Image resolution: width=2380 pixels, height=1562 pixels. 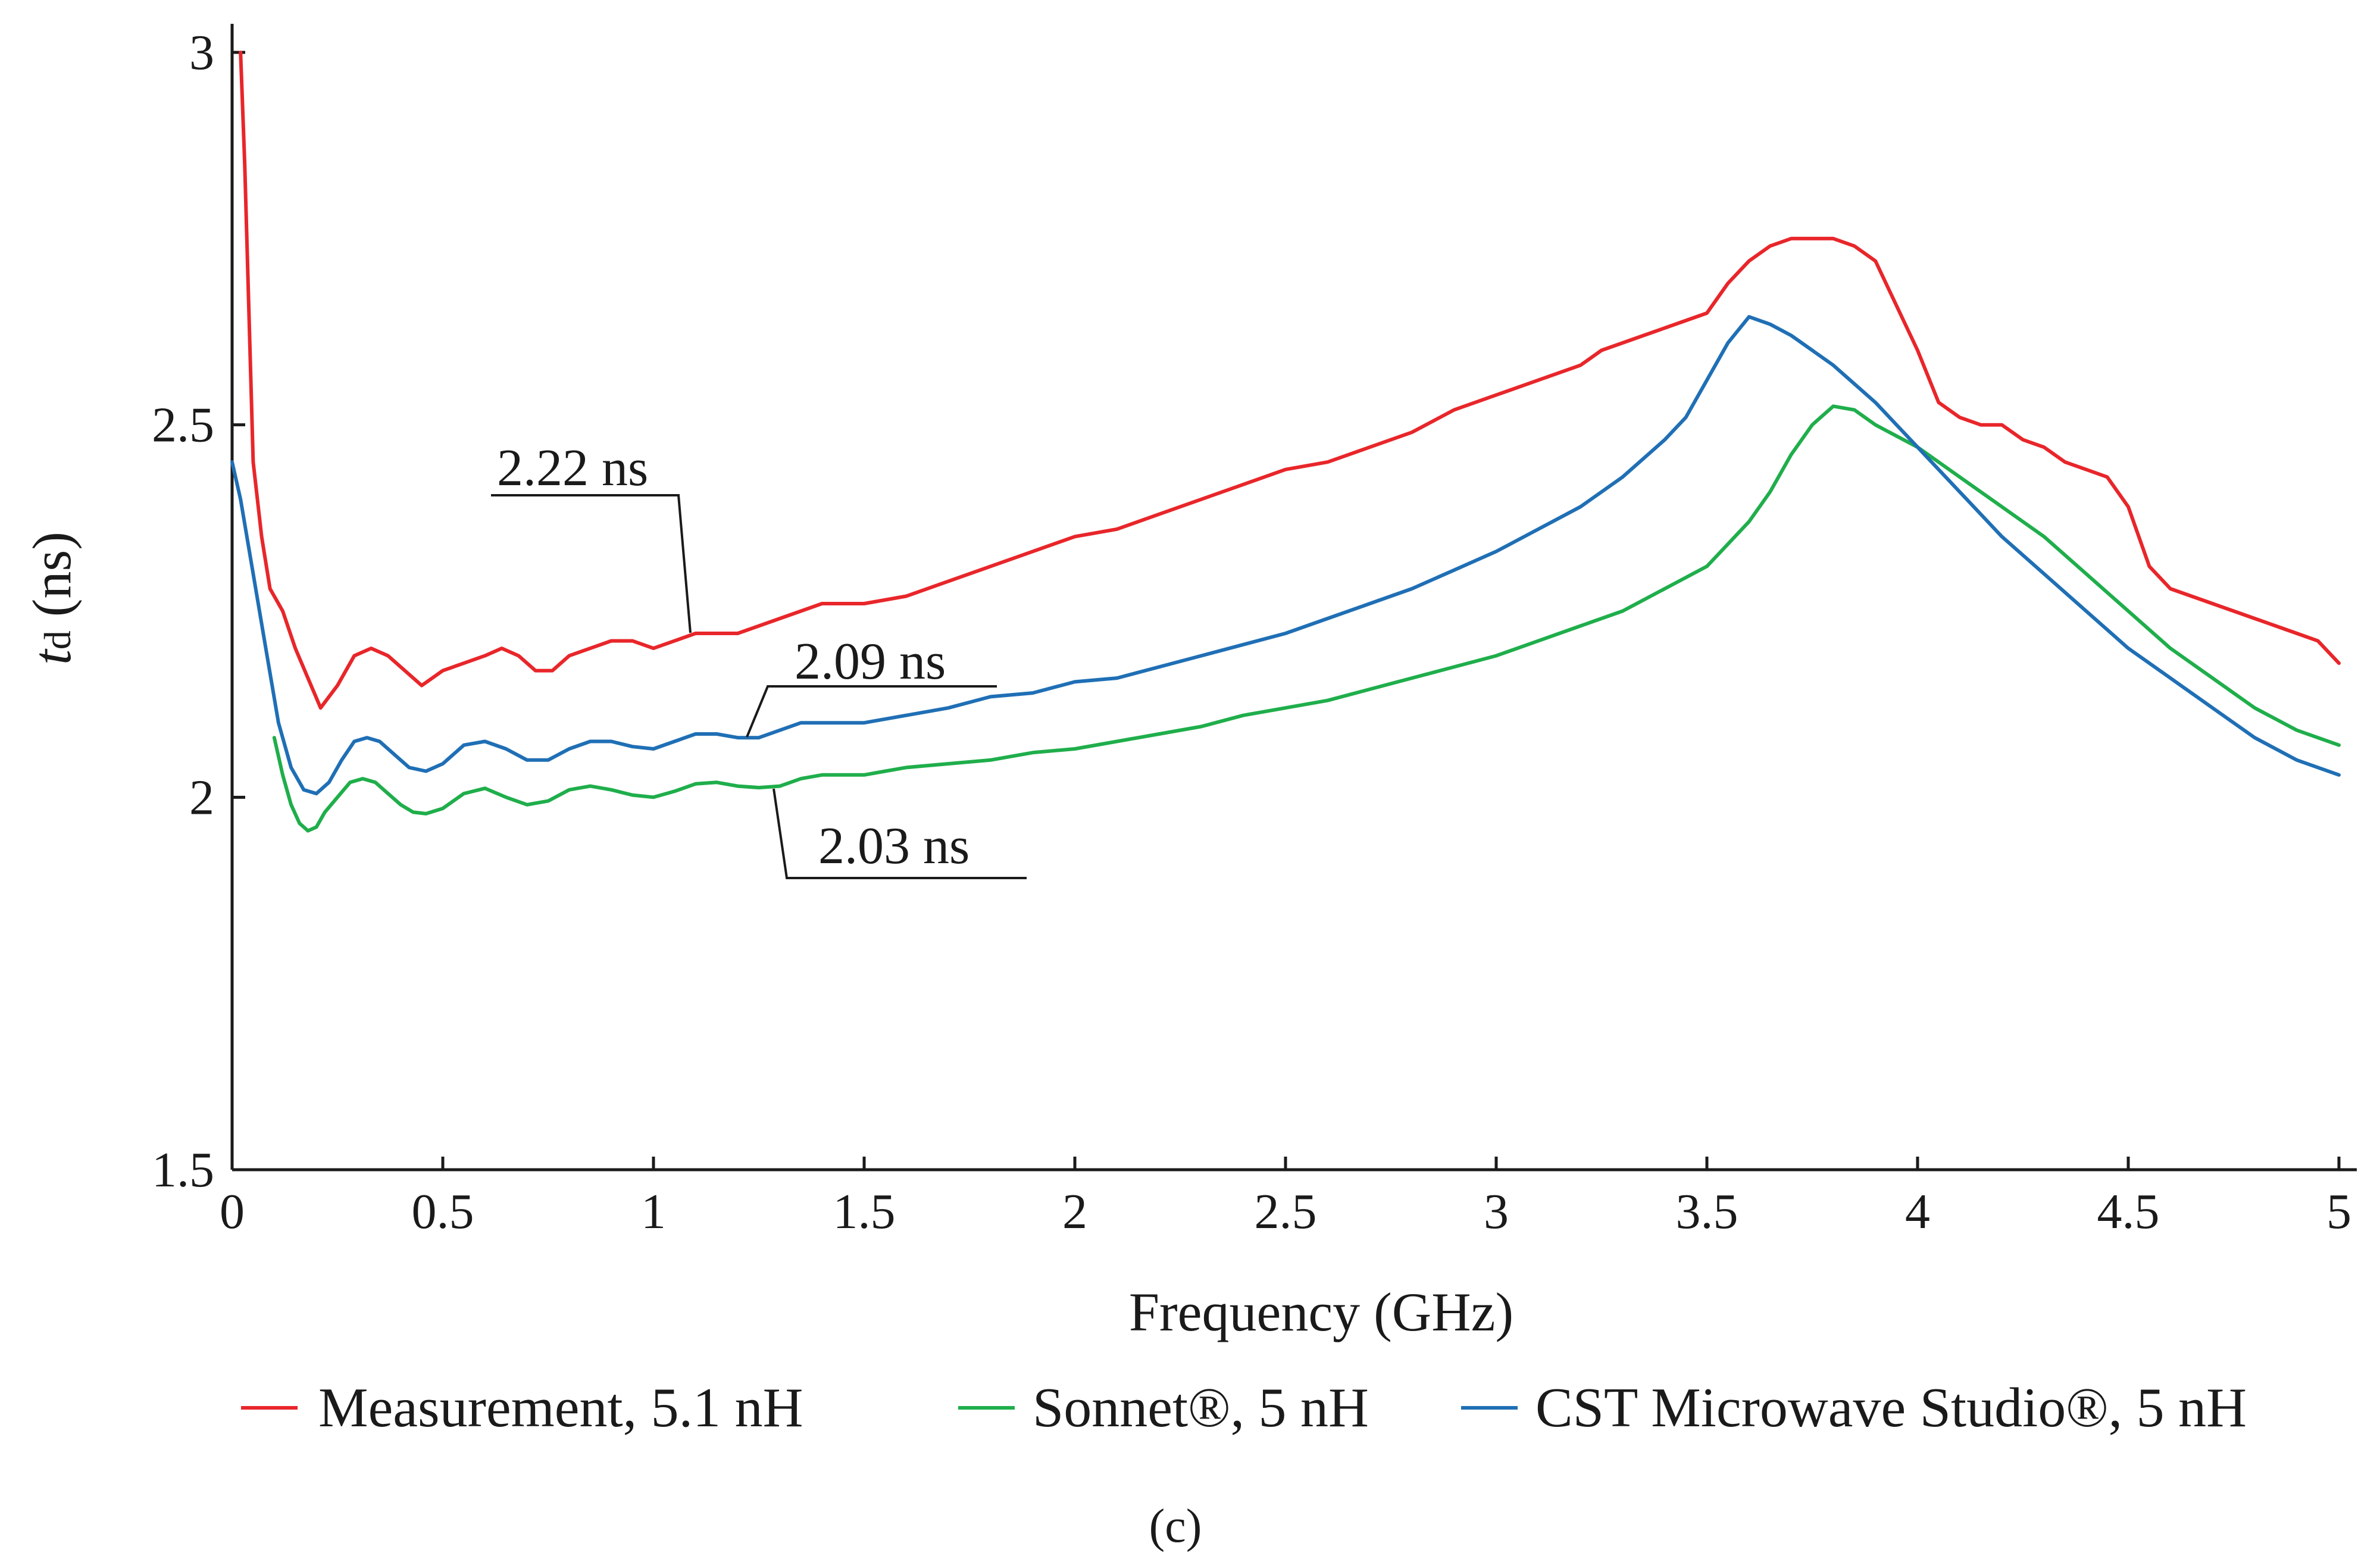 I want to click on annotation-leaders, so click(x=759, y=686).